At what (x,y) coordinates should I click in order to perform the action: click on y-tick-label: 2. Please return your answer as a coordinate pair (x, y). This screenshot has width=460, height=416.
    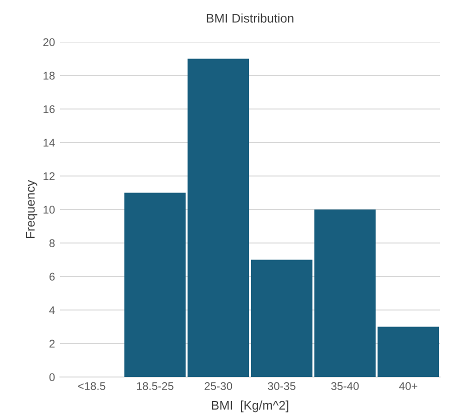
    Looking at the image, I should click on (52, 344).